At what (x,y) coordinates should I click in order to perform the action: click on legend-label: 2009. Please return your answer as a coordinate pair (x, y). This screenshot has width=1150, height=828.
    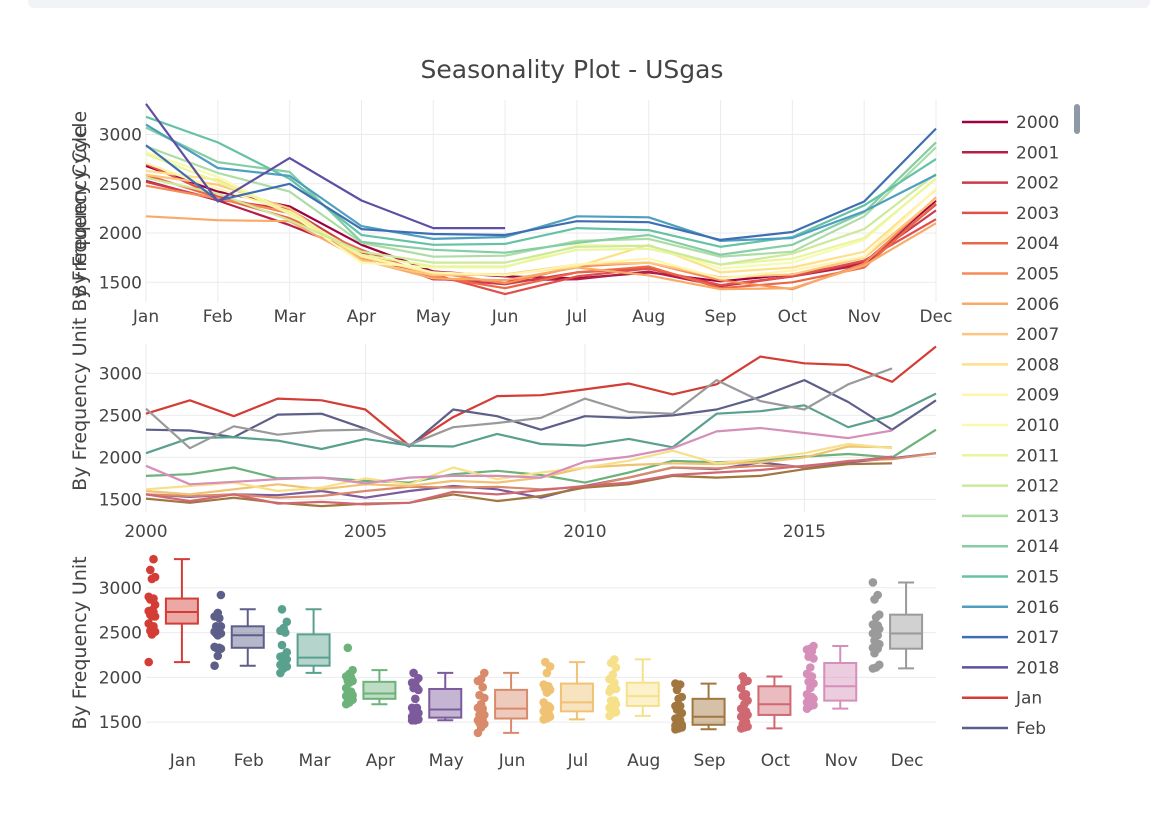
    Looking at the image, I should click on (1037, 396).